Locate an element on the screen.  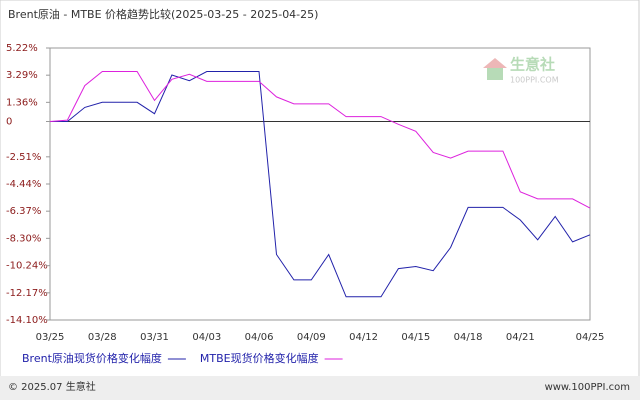
x-tick-label: 04/25 is located at coordinates (590, 337).